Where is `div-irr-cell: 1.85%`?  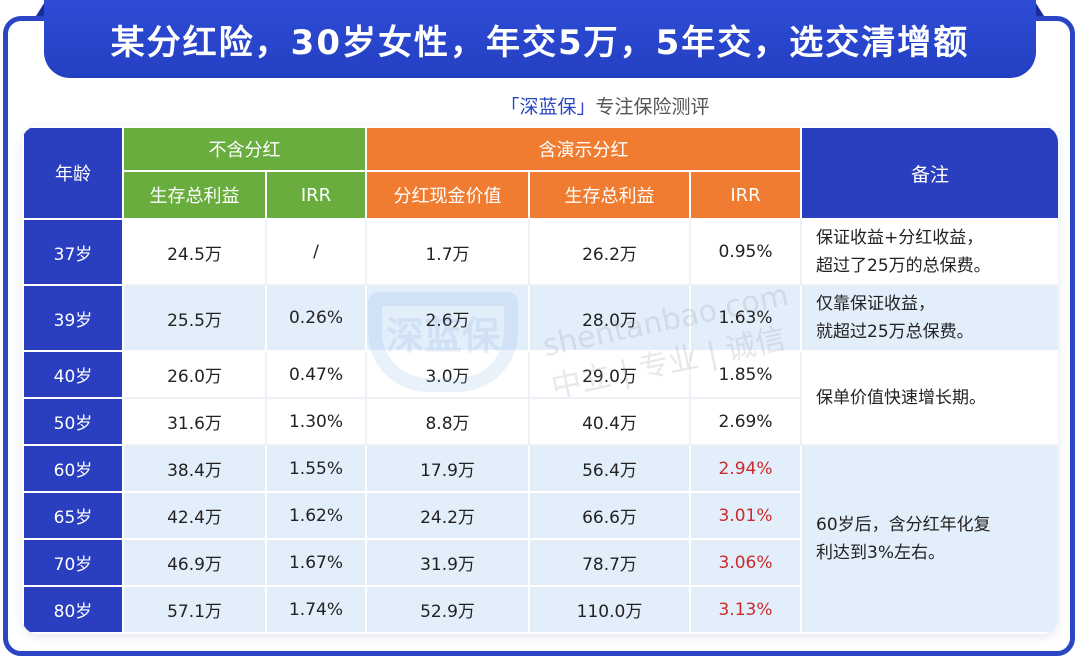
div-irr-cell: 1.85% is located at coordinates (745, 374).